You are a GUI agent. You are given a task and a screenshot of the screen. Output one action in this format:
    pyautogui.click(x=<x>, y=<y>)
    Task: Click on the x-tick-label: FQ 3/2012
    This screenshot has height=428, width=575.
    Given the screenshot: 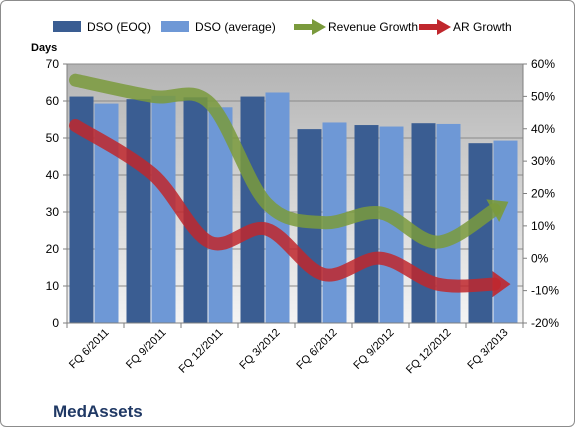 What is the action you would take?
    pyautogui.click(x=259, y=349)
    